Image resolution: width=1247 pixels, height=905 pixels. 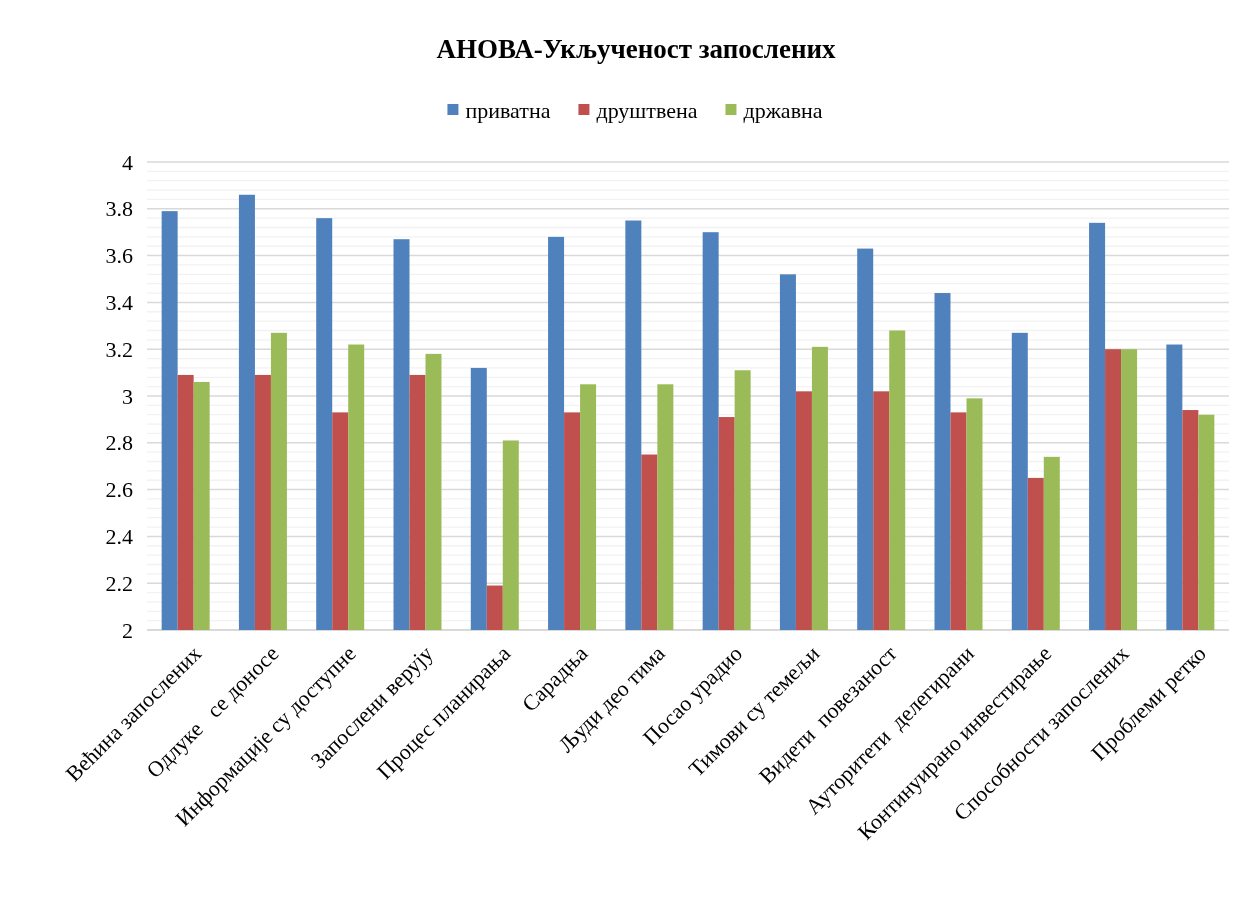 I want to click on legend-label: друштвена, so click(x=647, y=110).